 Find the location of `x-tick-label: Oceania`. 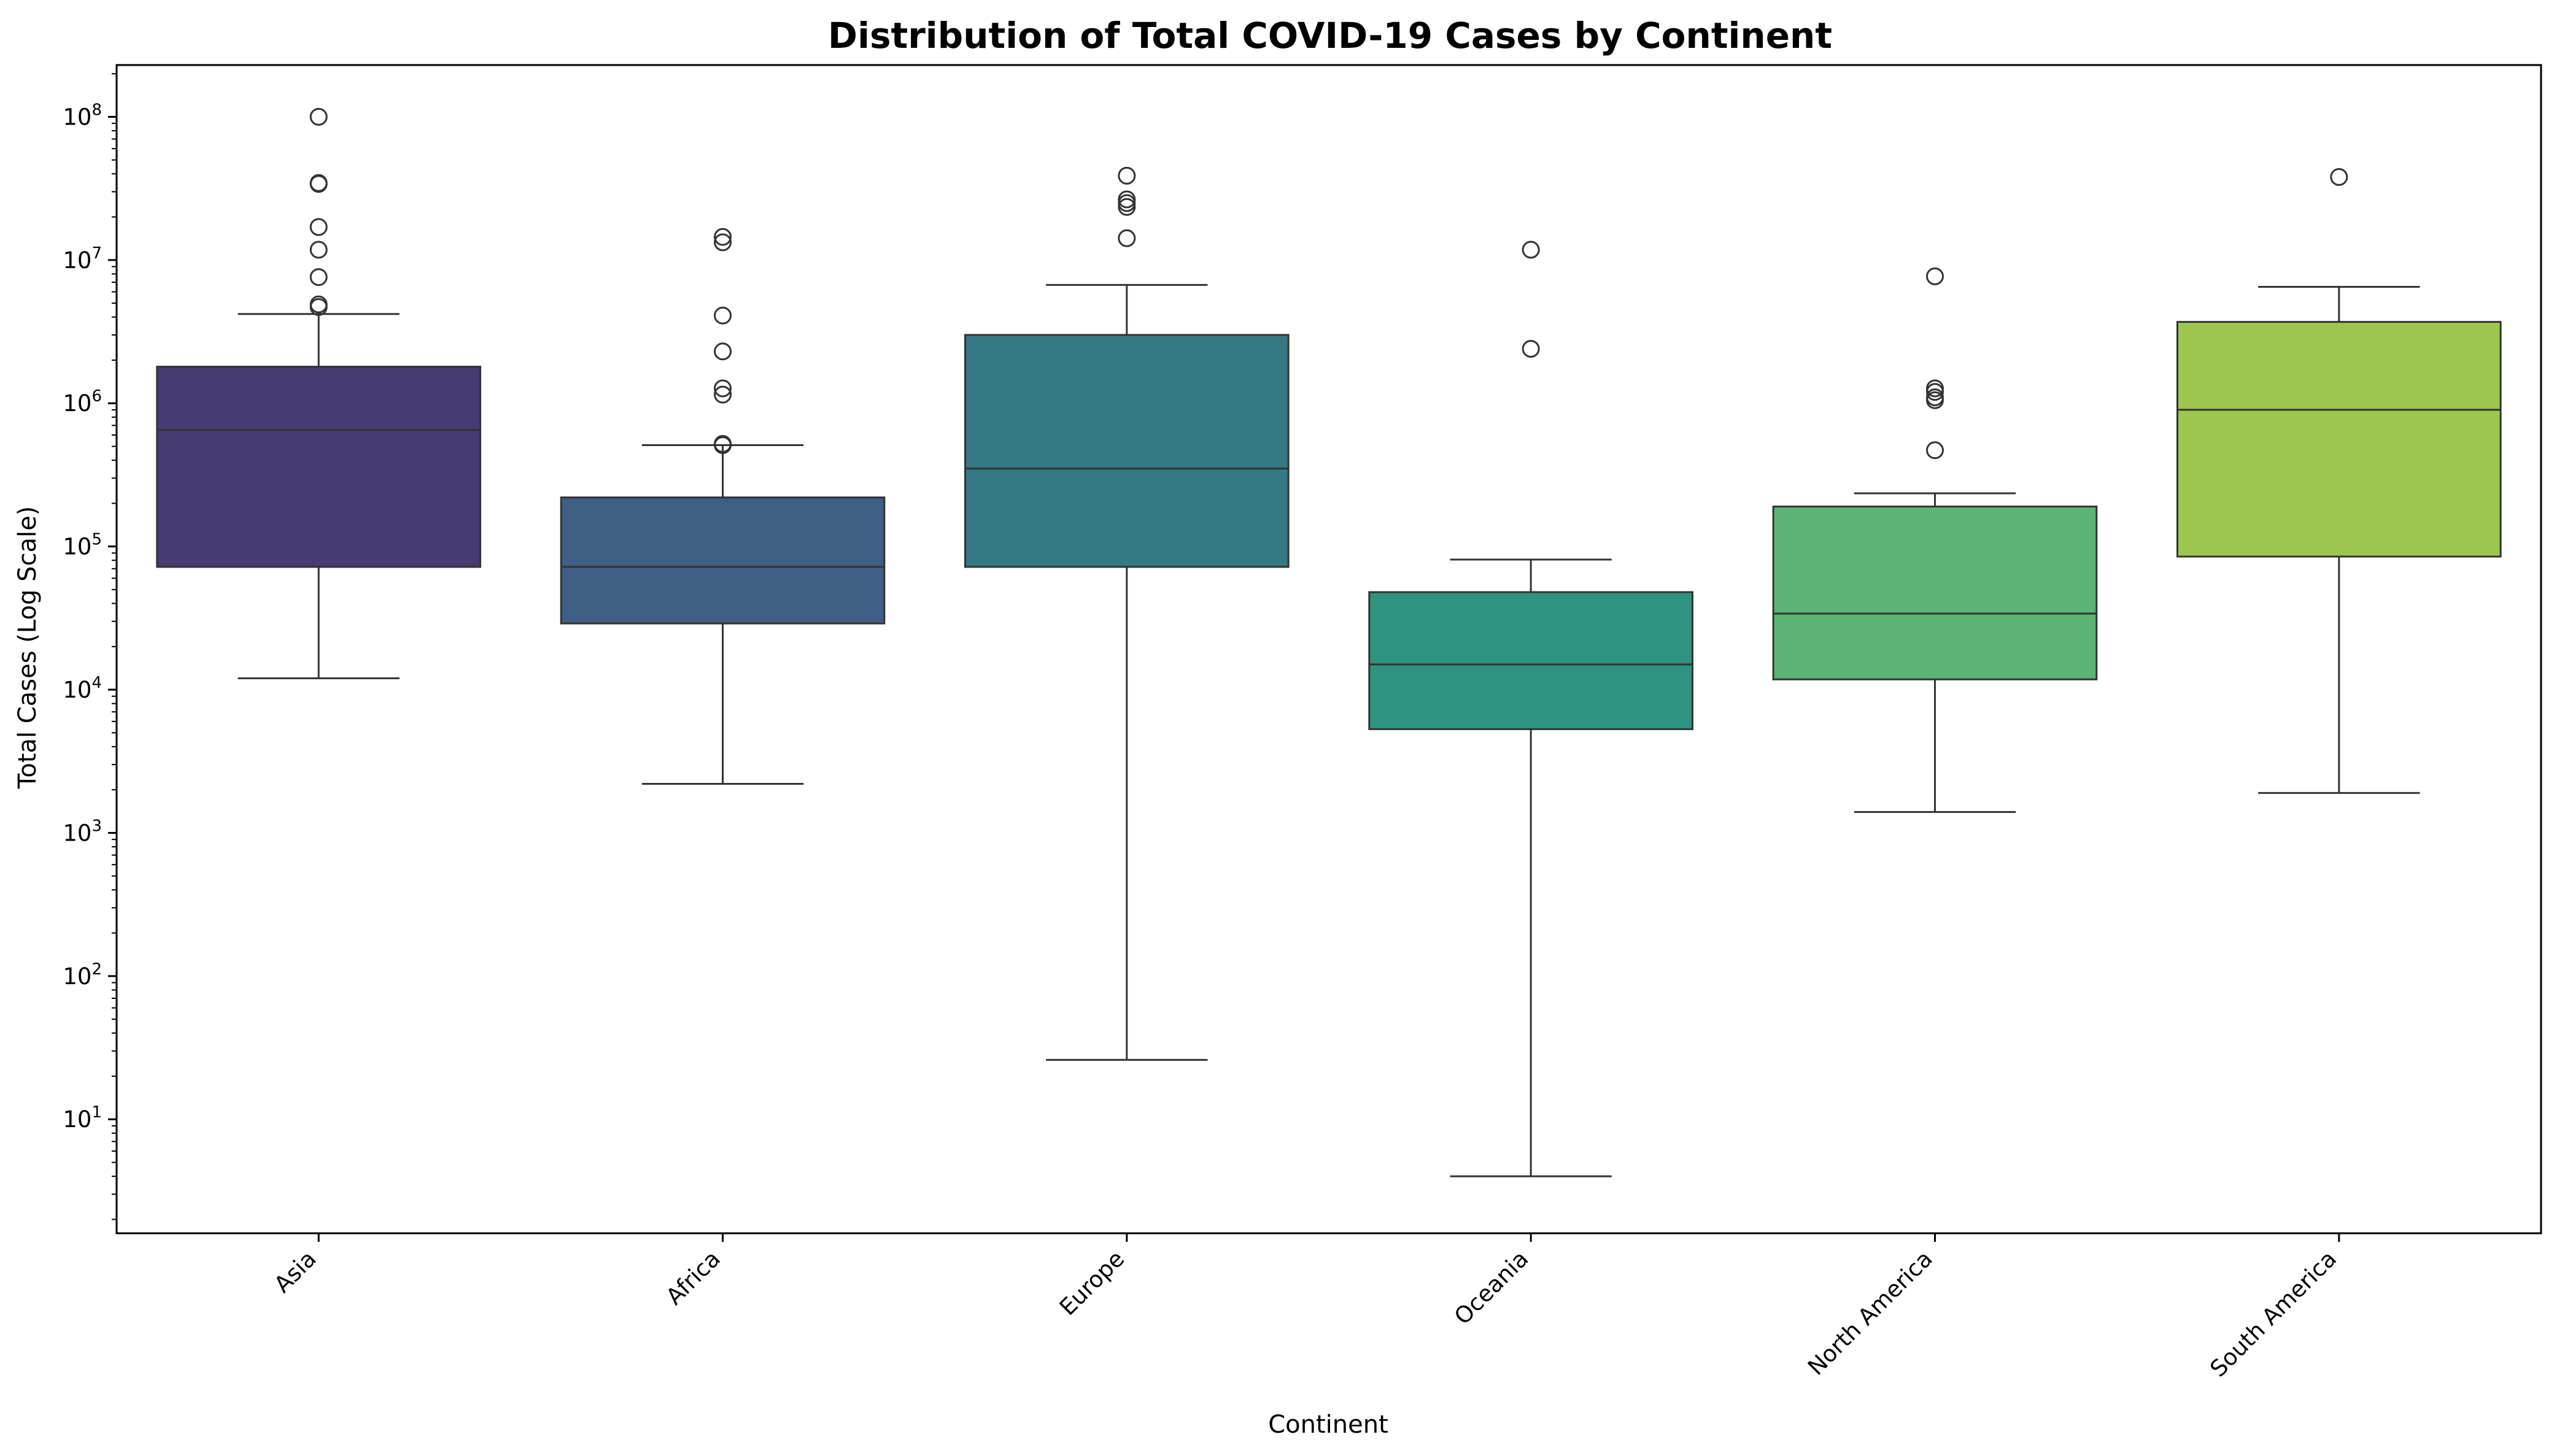

x-tick-label: Oceania is located at coordinates (1491, 1288).